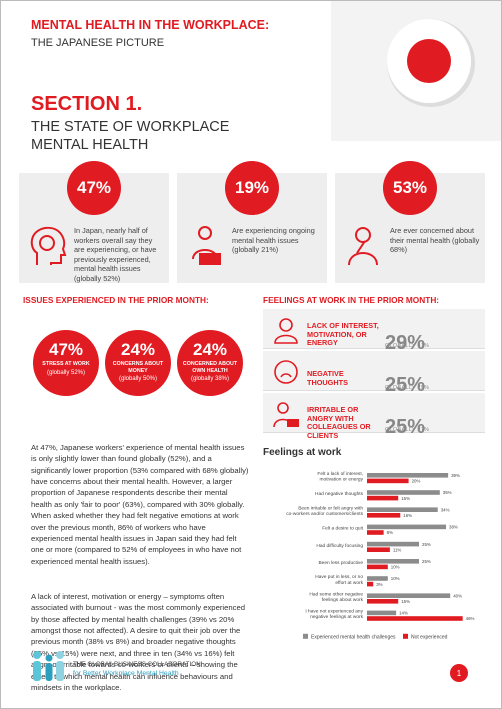 The image size is (502, 709). I want to click on issue-circle: 47% STRESS AT WORK (globally 52%), so click(66, 363).